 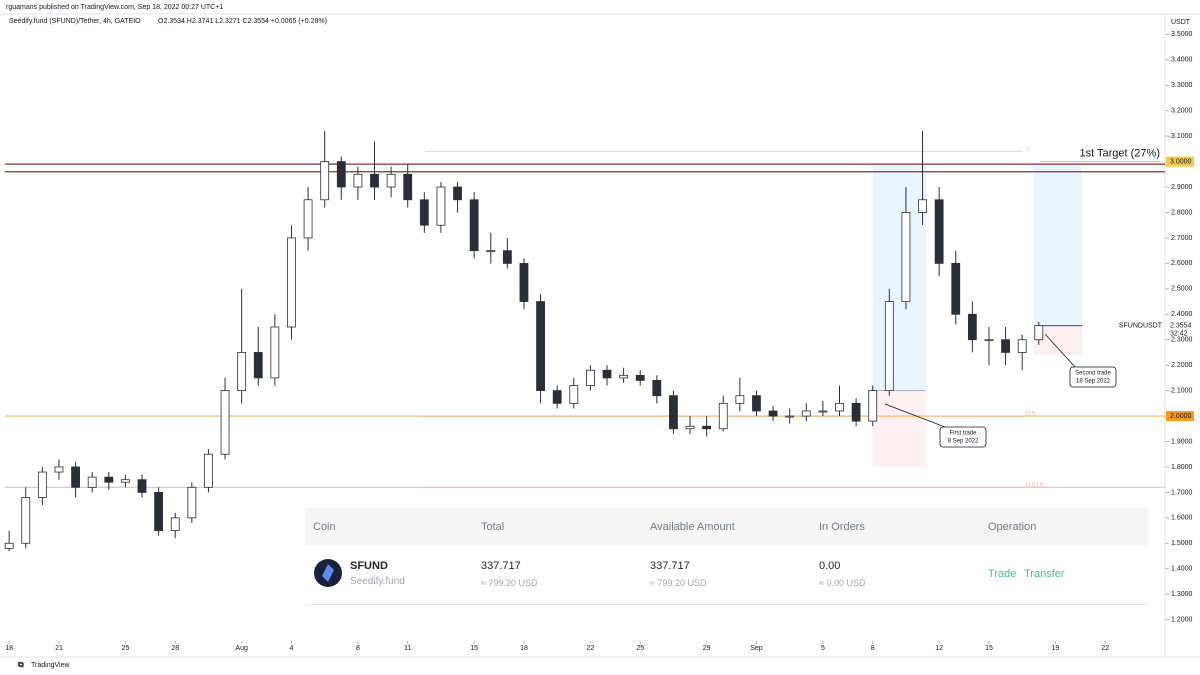 I want to click on x-tick-label: 25, so click(x=640, y=648).